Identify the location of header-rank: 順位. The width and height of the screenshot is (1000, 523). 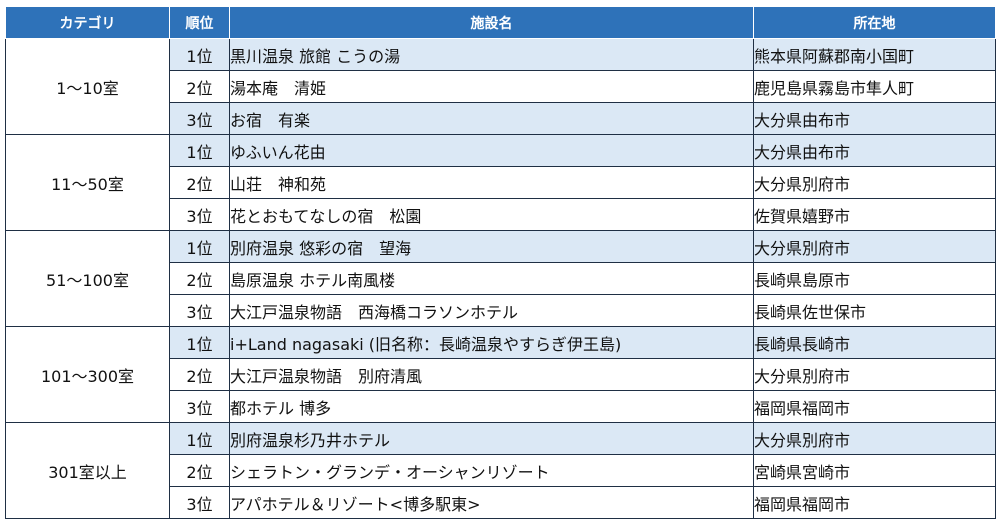
(199, 22).